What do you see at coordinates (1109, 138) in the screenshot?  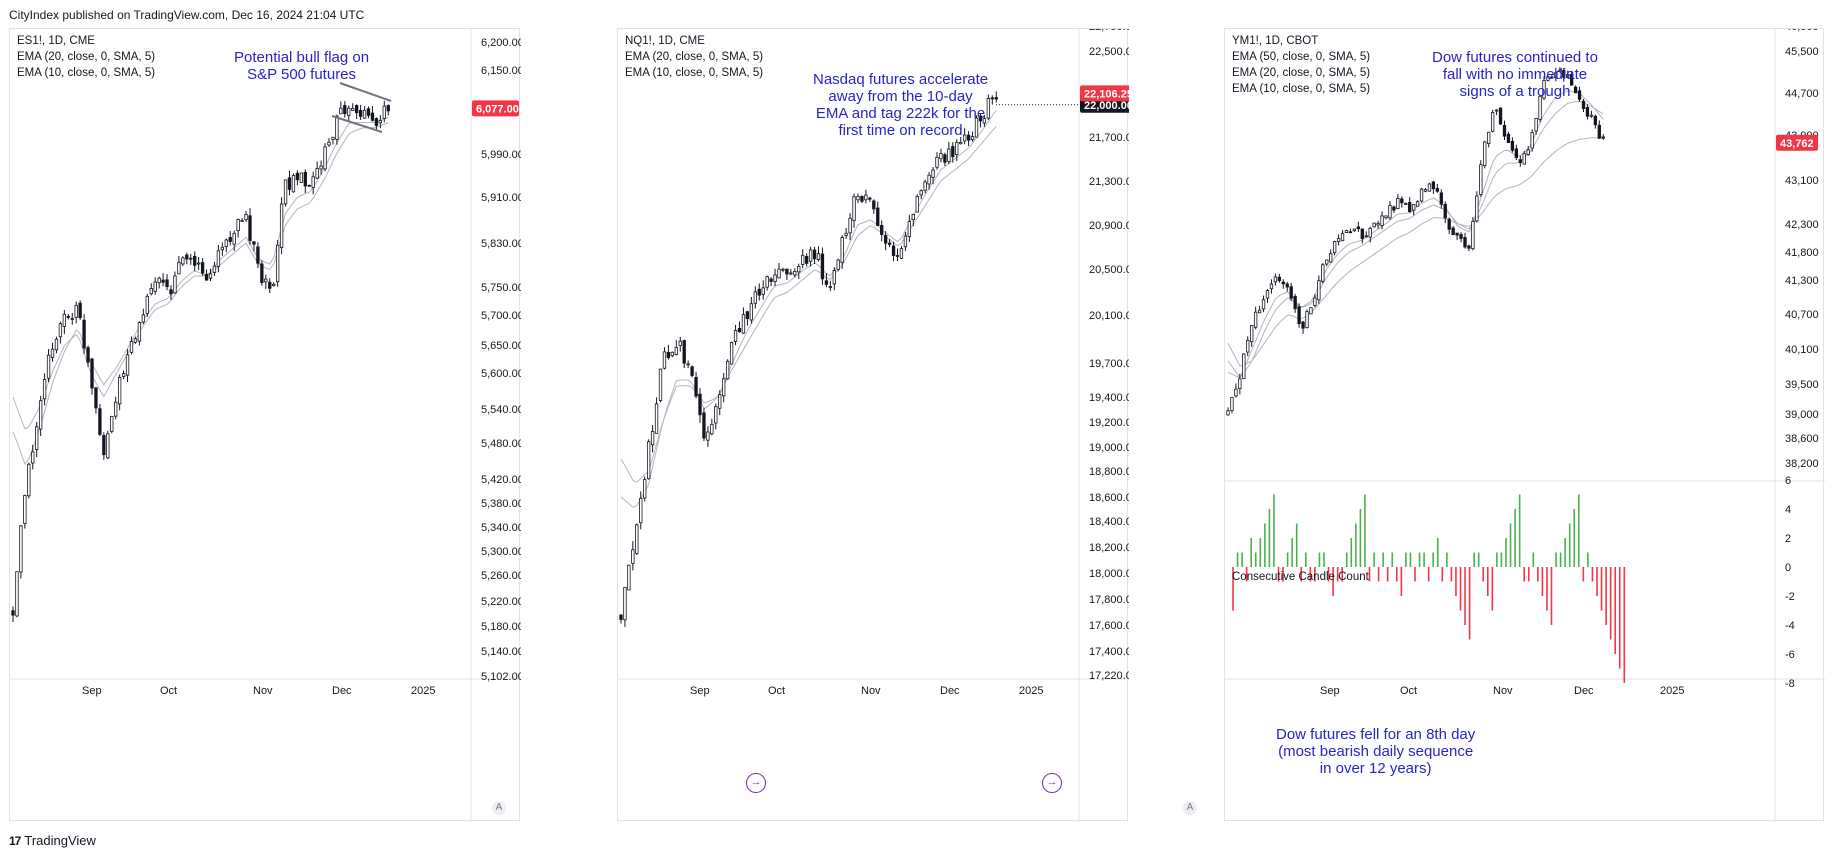 I see `price-tick-label: 21,700.00` at bounding box center [1109, 138].